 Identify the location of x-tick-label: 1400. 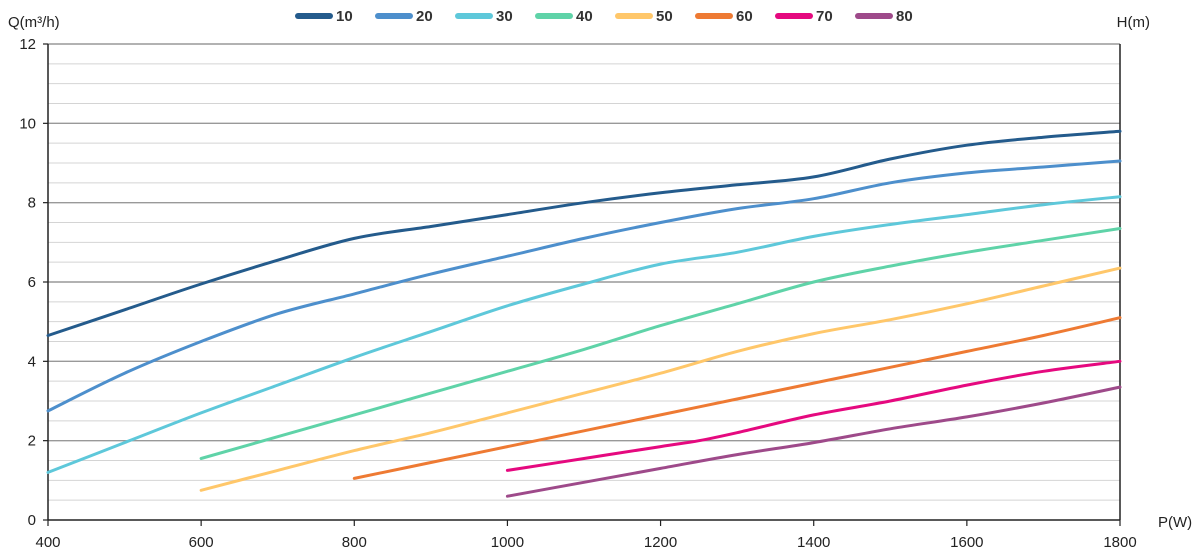
(813, 542).